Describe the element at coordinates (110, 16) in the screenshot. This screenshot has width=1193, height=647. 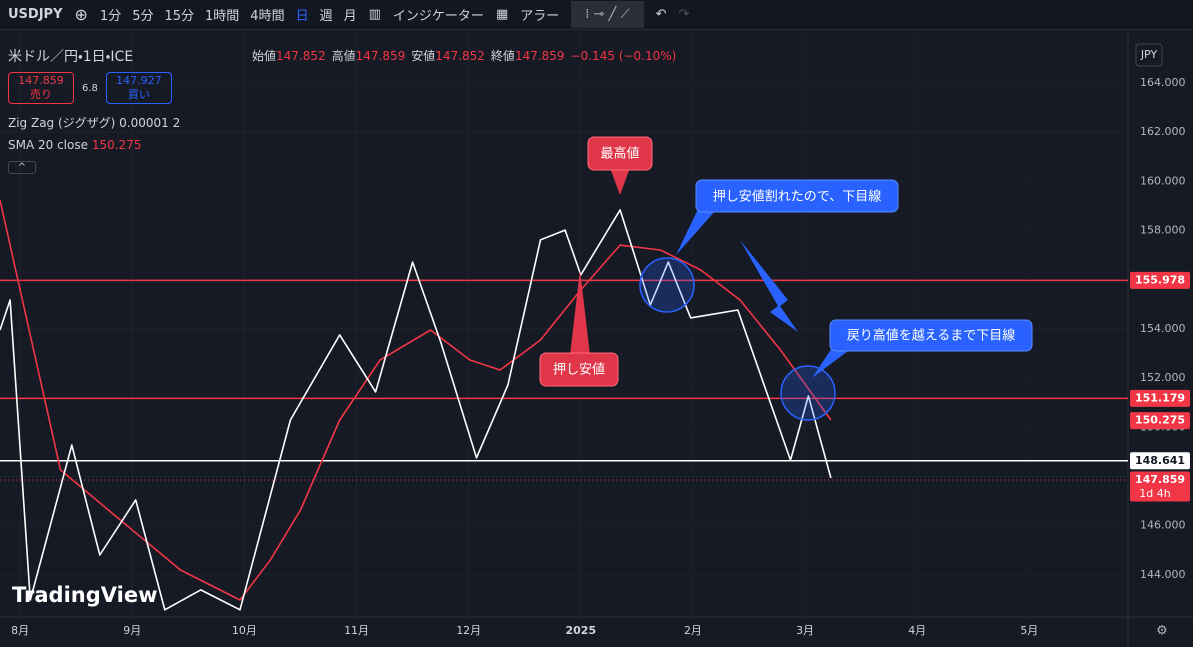
I see `interval: 1分` at that location.